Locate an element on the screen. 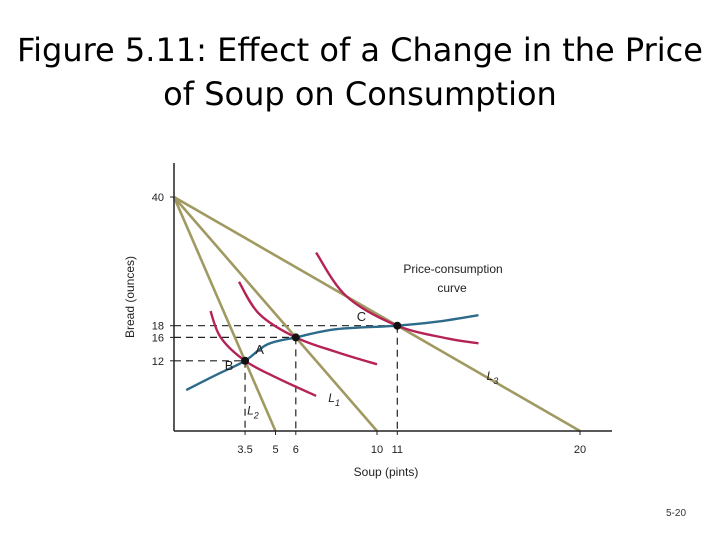 This screenshot has height=540, width=720. x-tick-label: 3.5 is located at coordinates (244, 450).